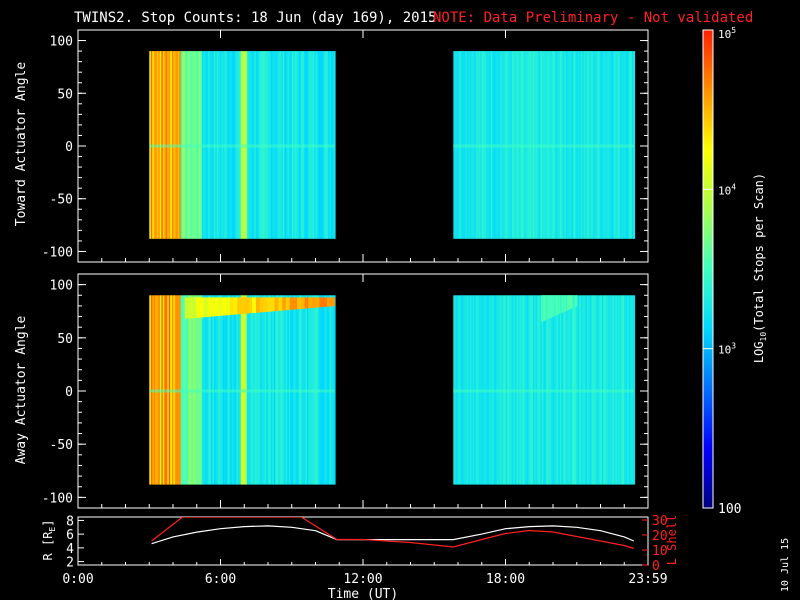 Image resolution: width=800 pixels, height=600 pixels. I want to click on ephemeris-frame, so click(363, 541).